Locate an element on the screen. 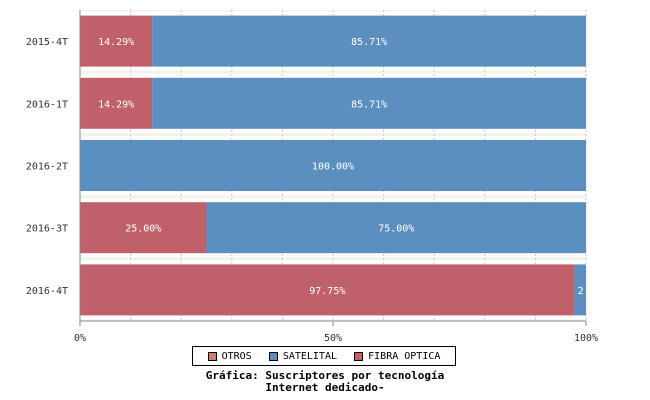  chart-title-line-2: Internet dedicado- is located at coordinates (325, 387).